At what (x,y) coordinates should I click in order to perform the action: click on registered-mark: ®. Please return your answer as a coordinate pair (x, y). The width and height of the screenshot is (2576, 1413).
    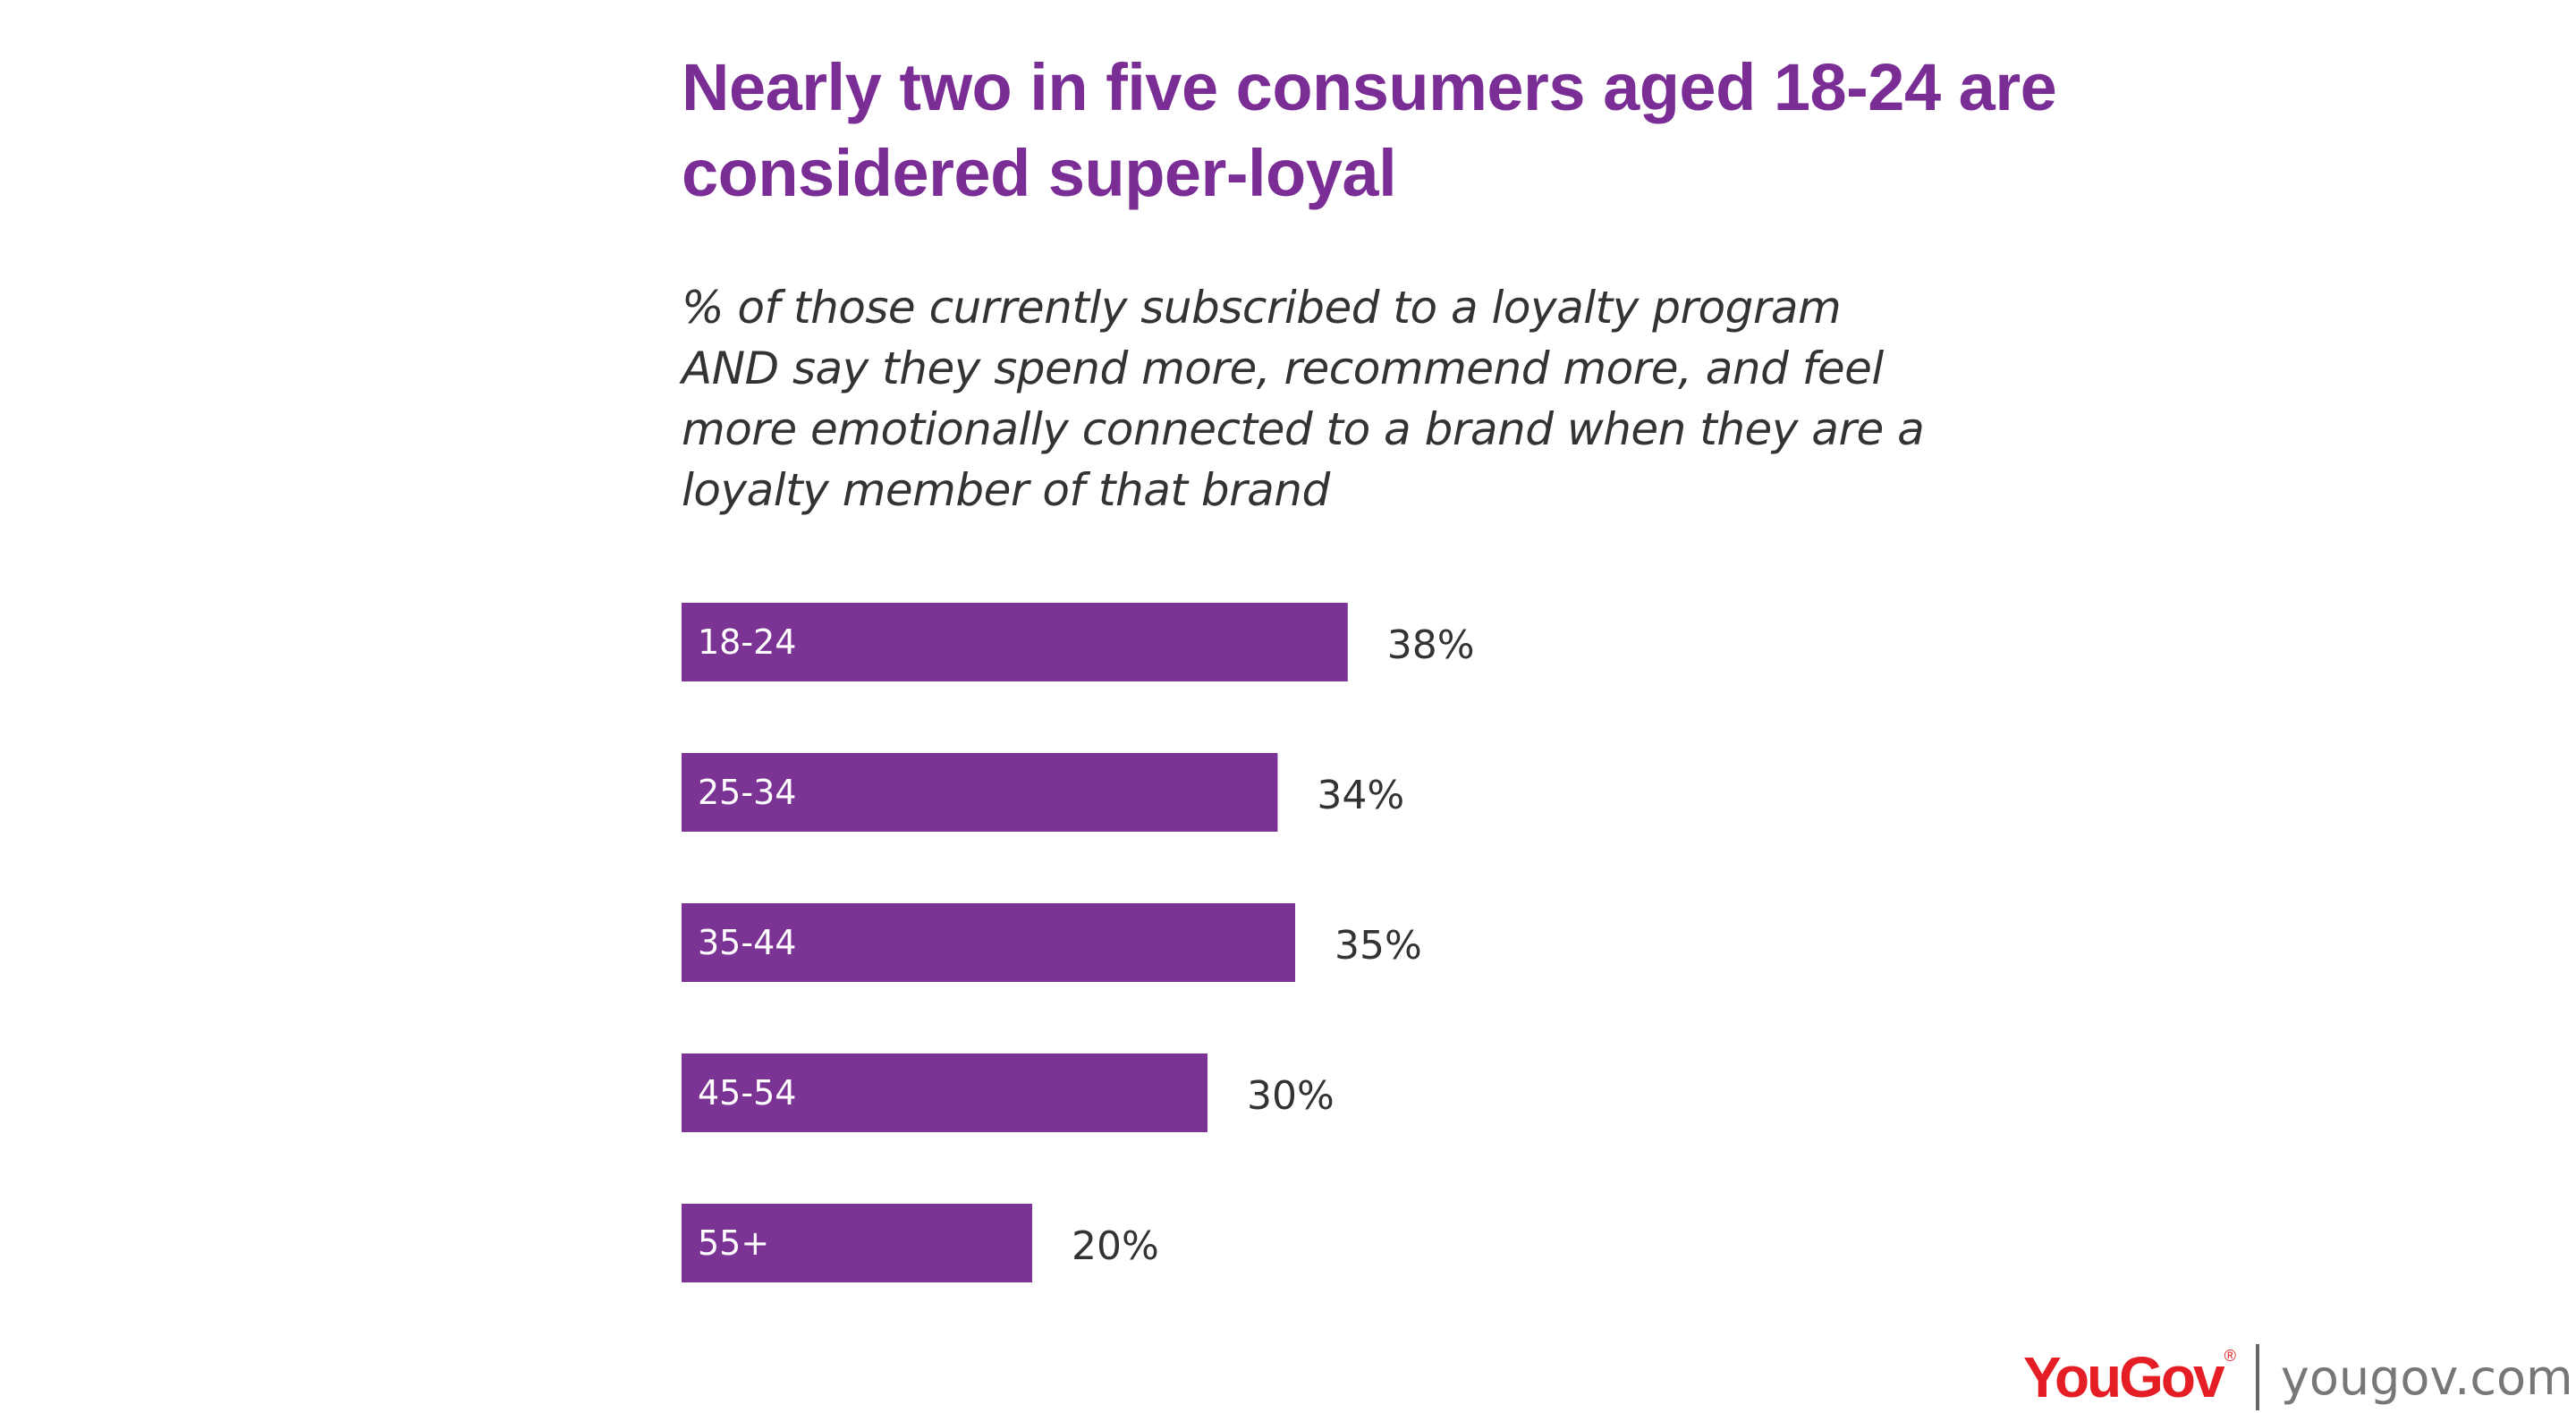
    Looking at the image, I should click on (2230, 1356).